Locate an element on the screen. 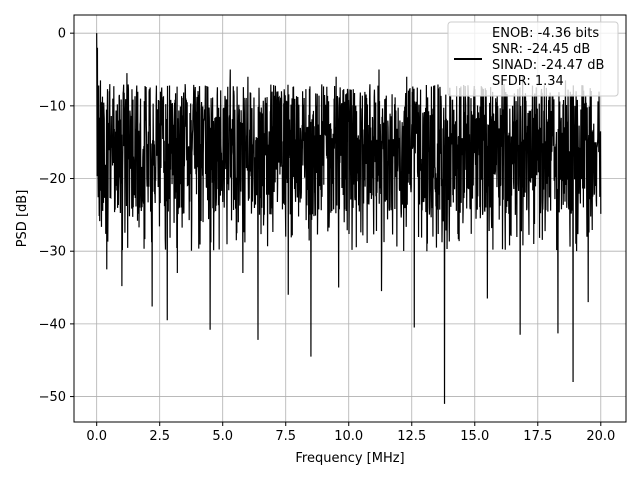 The height and width of the screenshot is (480, 640). y-tick-label: 0 is located at coordinates (62, 34).